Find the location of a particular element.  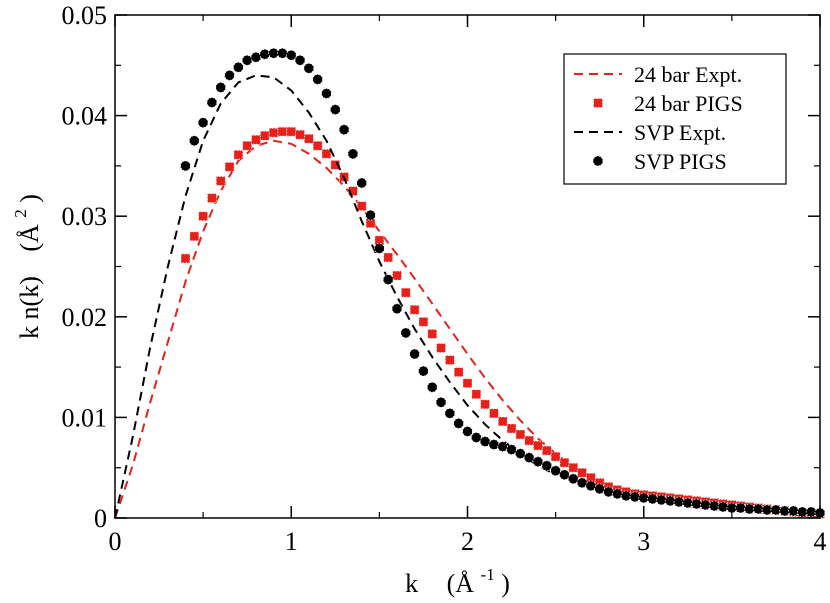

x-tick-label: 2 is located at coordinates (467, 541).